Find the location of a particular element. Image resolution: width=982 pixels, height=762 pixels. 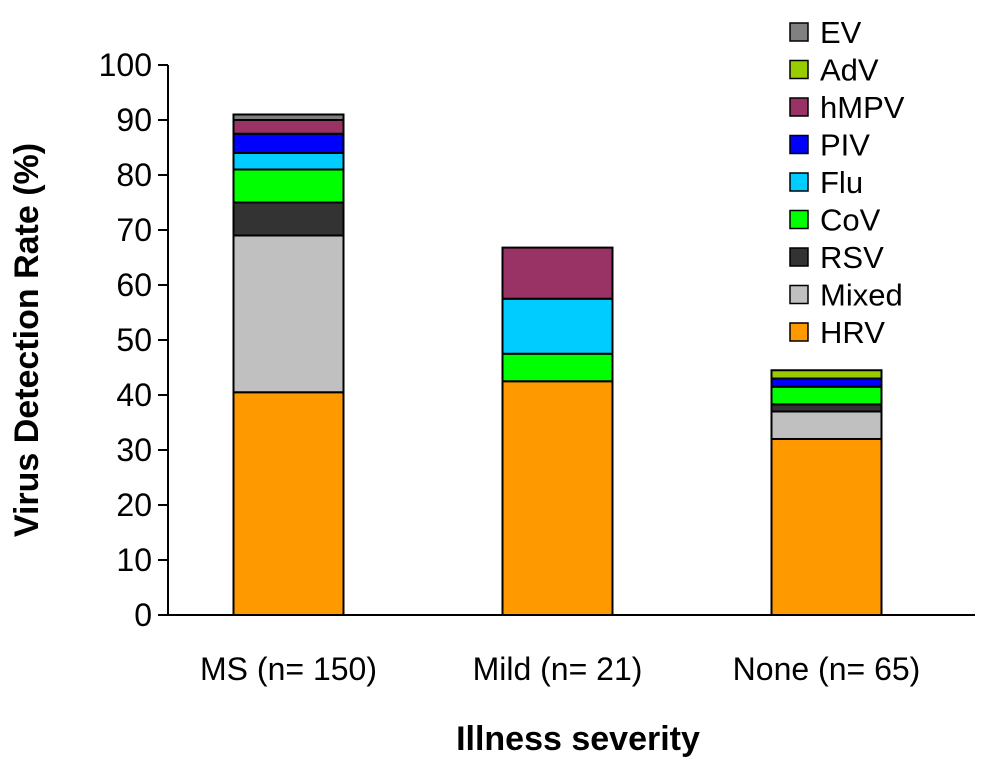

legend-swatch-cov is located at coordinates (799, 219).